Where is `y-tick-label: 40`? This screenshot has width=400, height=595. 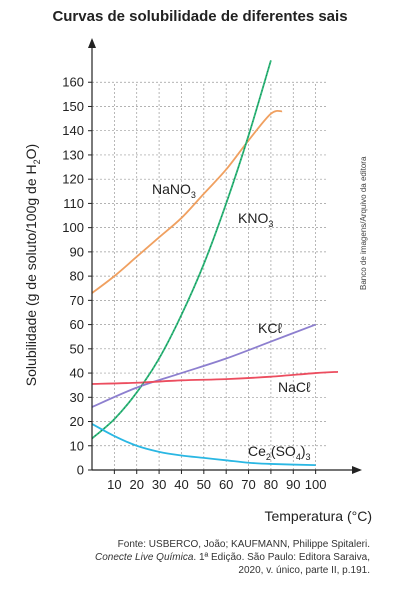
y-tick-label: 40 is located at coordinates (77, 373).